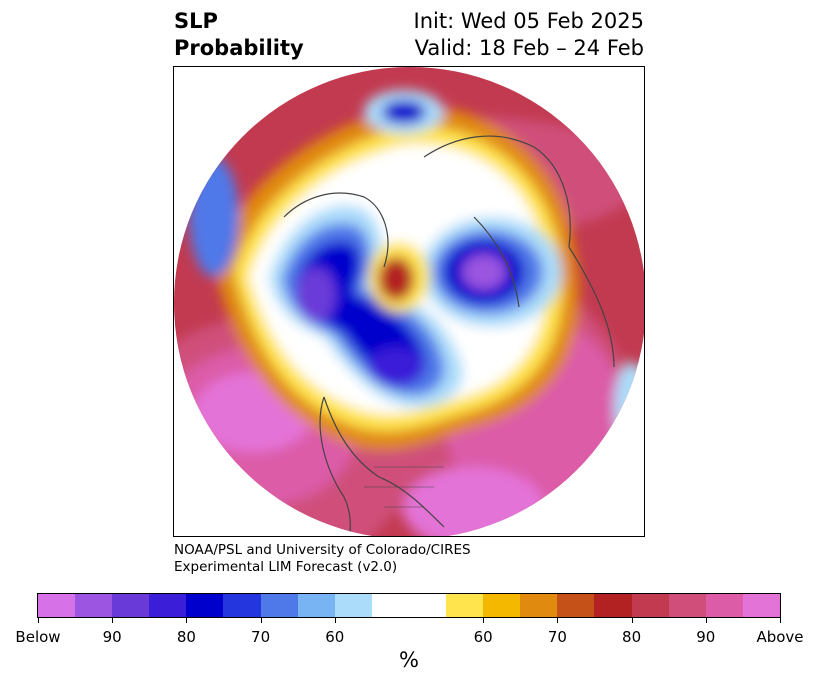 This screenshot has height=686, width=819. What do you see at coordinates (239, 48) in the screenshot?
I see `title-type: Probability` at bounding box center [239, 48].